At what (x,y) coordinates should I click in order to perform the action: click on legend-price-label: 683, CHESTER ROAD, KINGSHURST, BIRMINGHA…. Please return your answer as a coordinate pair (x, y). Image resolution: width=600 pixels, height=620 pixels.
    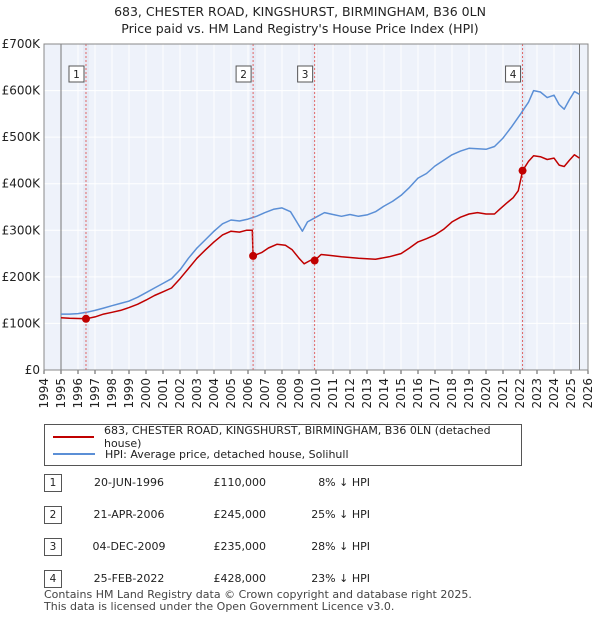
    Looking at the image, I should click on (297, 437).